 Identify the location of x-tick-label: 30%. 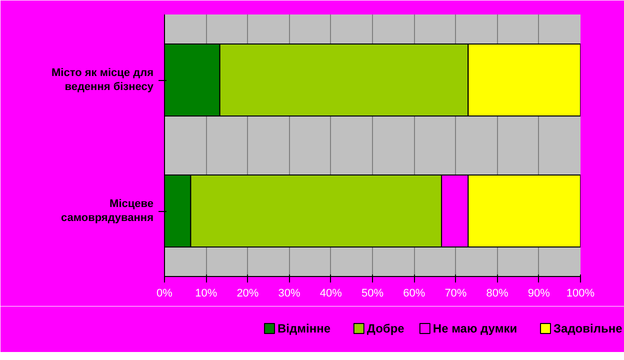
(289, 294).